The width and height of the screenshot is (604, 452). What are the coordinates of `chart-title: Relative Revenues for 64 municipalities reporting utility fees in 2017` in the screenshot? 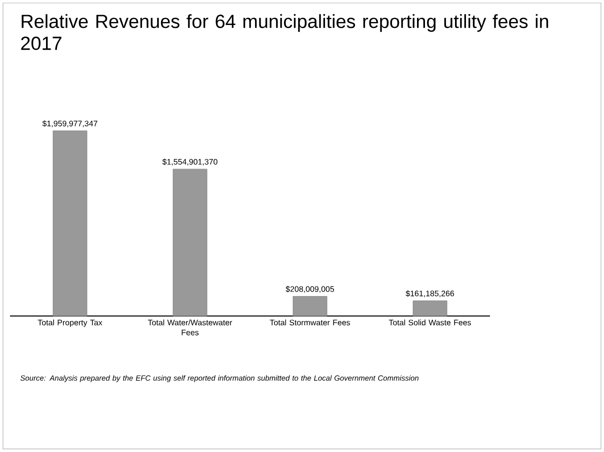 It's located at (284, 32).